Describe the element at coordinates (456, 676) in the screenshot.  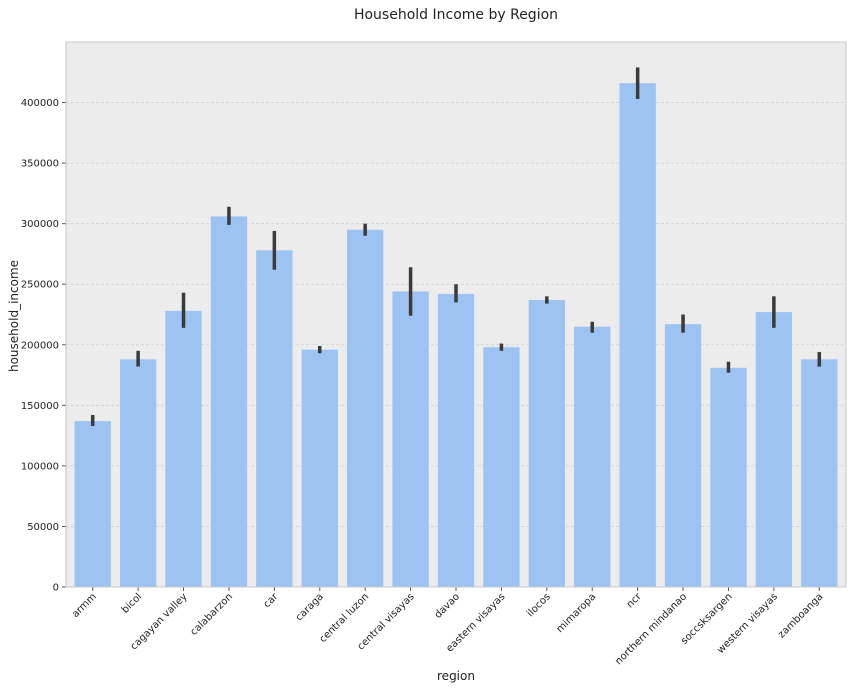
I see `x-axis-title: region` at that location.